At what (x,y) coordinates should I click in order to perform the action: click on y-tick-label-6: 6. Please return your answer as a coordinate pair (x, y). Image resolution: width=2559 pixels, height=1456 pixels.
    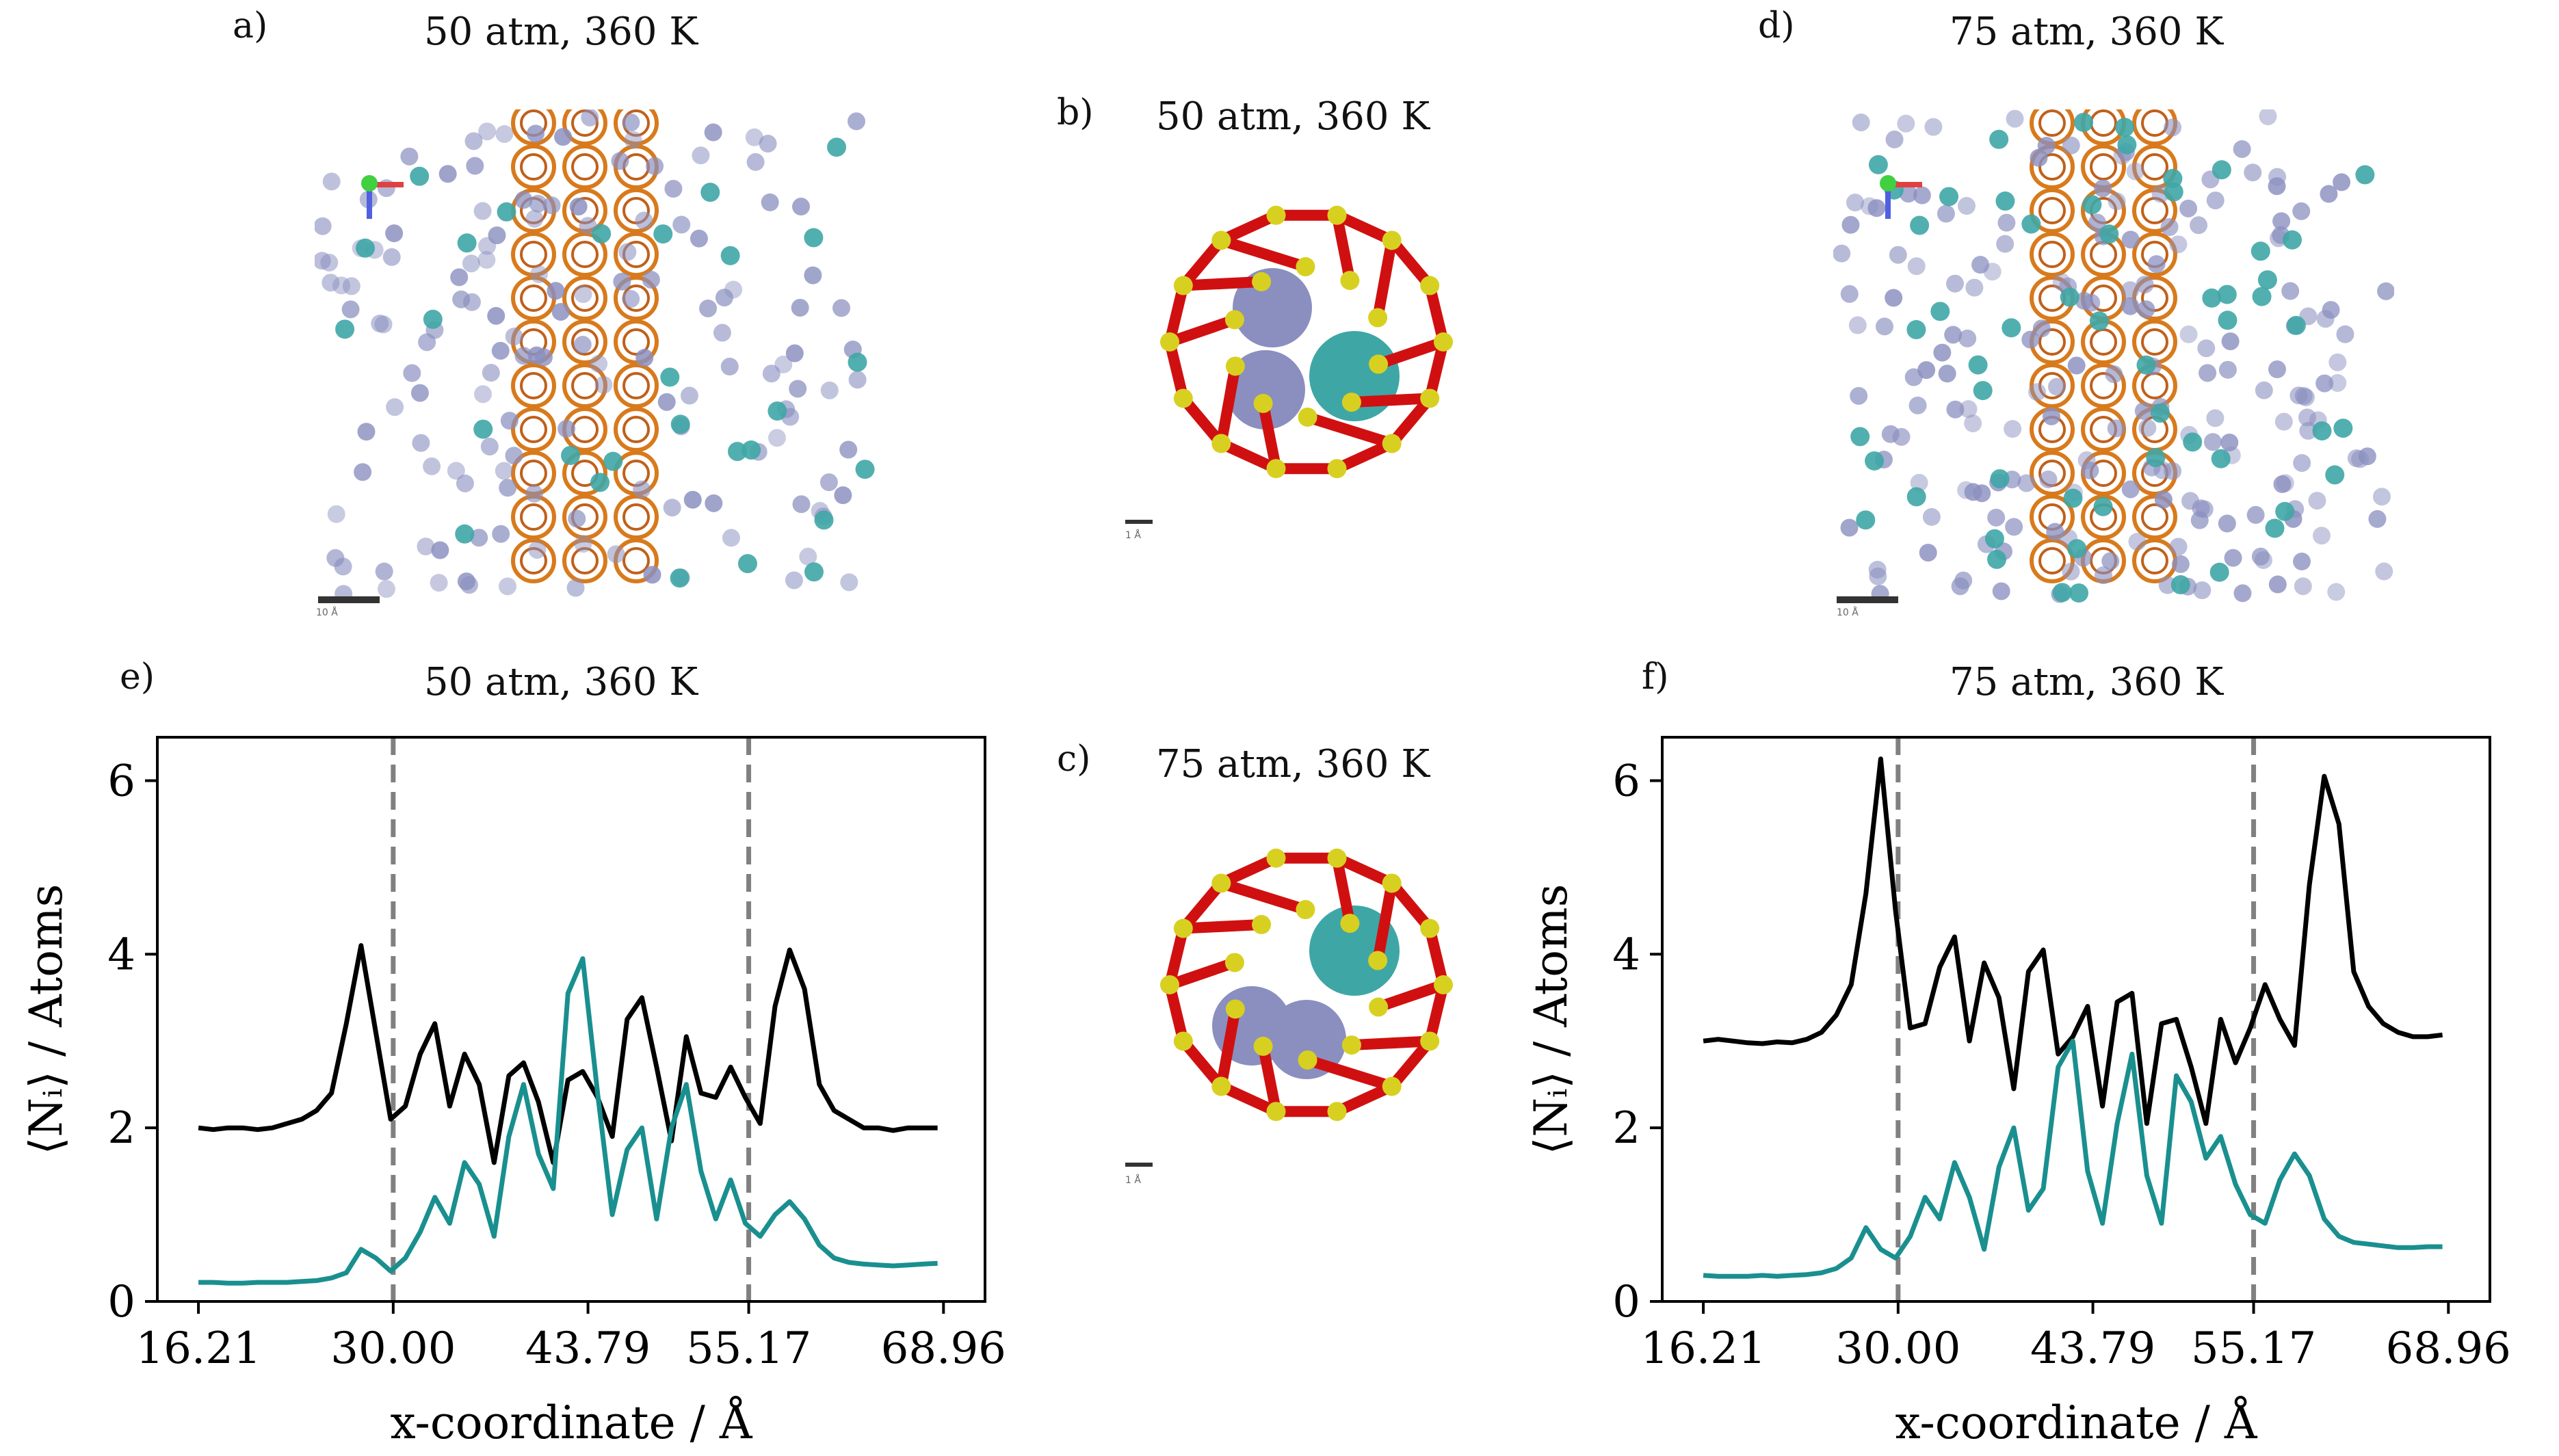
    Looking at the image, I should click on (121, 781).